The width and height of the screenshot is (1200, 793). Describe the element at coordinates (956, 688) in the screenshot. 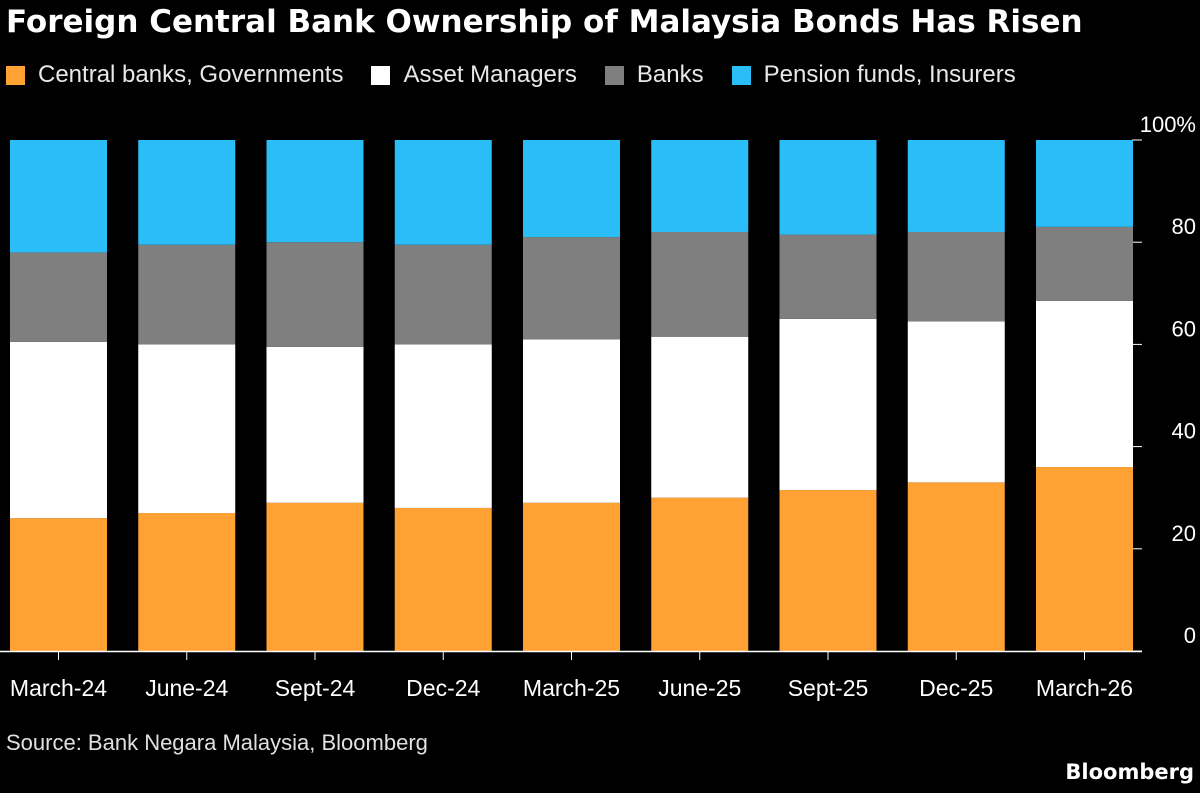

I see `x-tick-label: Dec-25` at that location.